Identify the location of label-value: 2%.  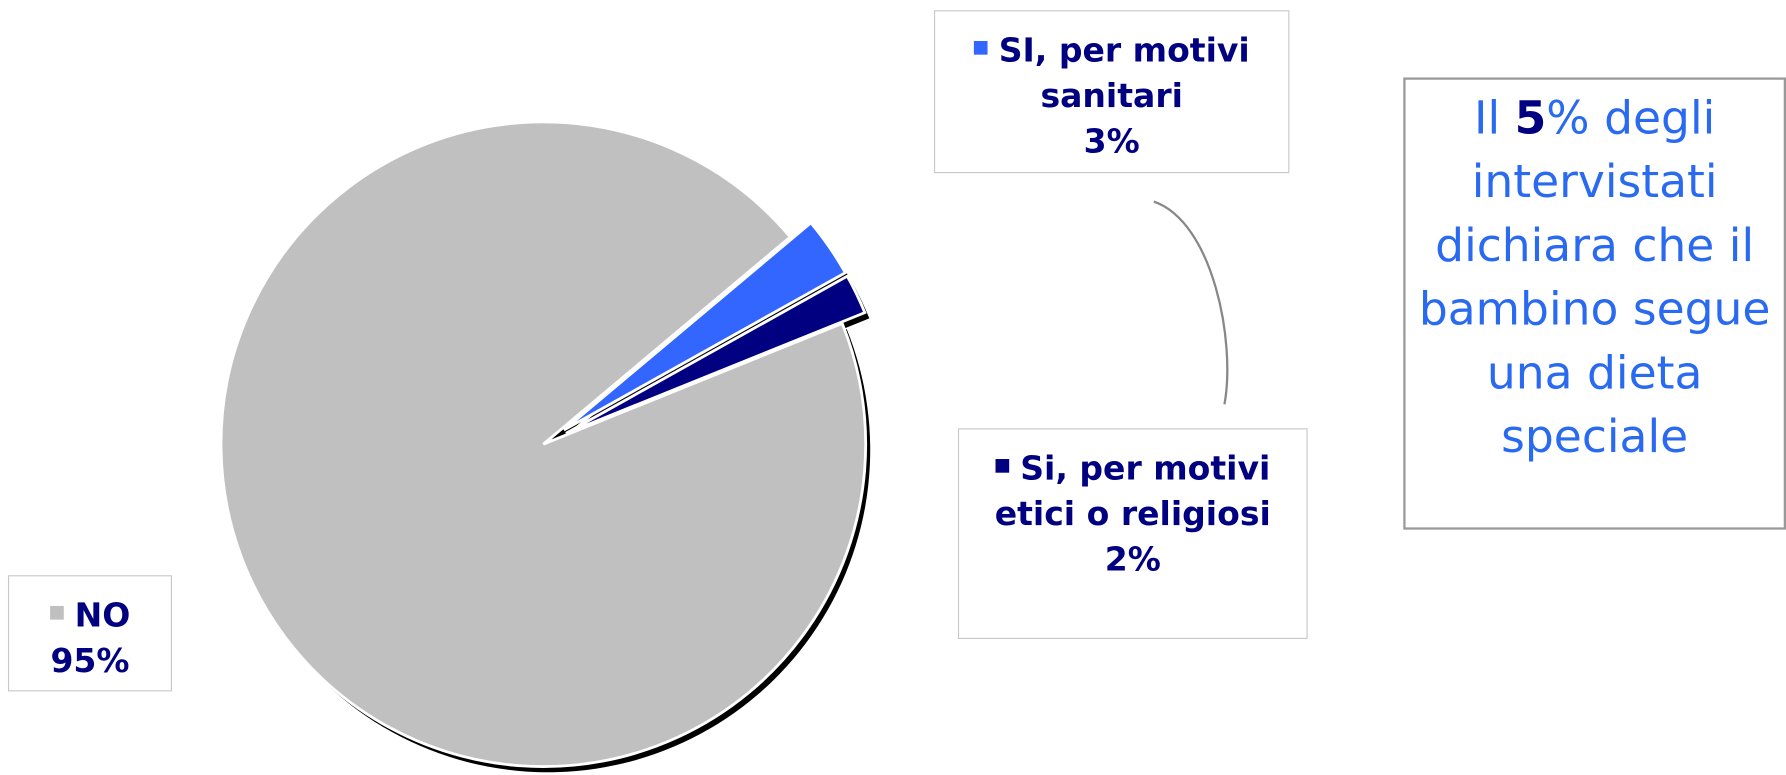
(1132, 559).